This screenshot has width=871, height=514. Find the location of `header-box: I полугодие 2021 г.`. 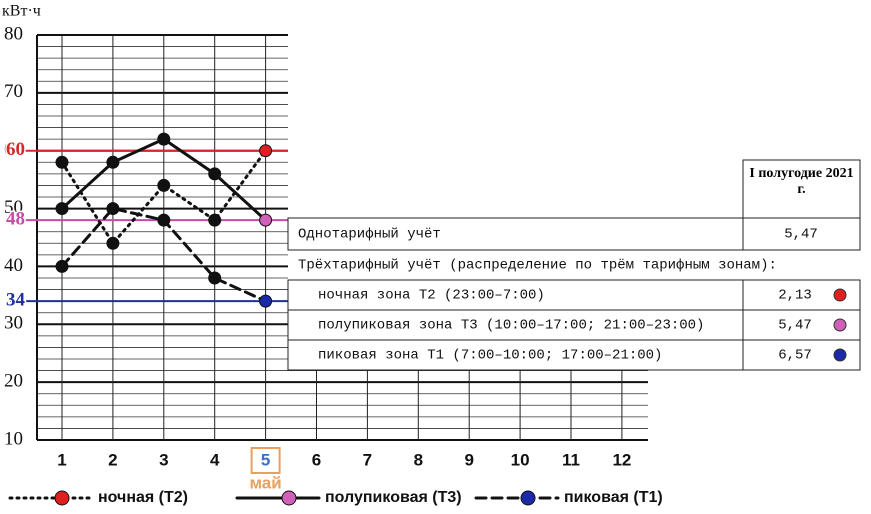

header-box: I полугодие 2021 г. is located at coordinates (801, 181).